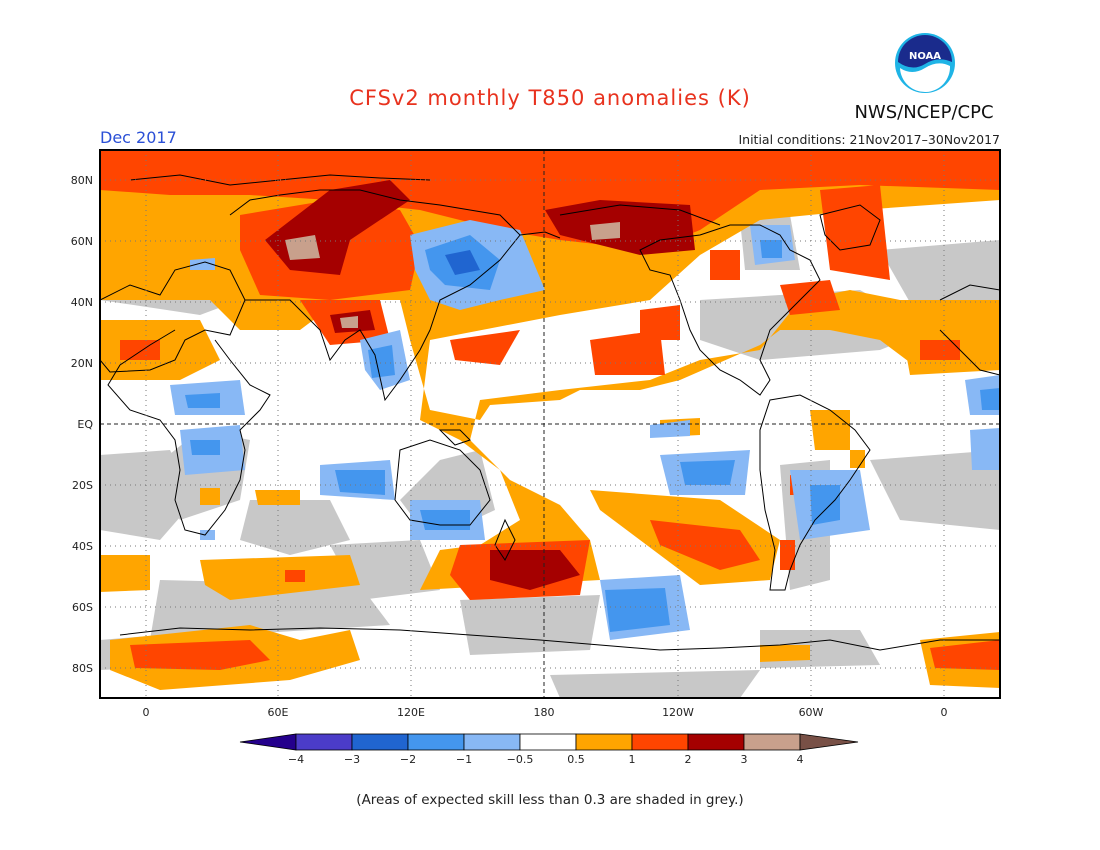 The height and width of the screenshot is (850, 1100). Describe the element at coordinates (924, 112) in the screenshot. I see `agency-label: NWS/NCEP/CPC` at that location.